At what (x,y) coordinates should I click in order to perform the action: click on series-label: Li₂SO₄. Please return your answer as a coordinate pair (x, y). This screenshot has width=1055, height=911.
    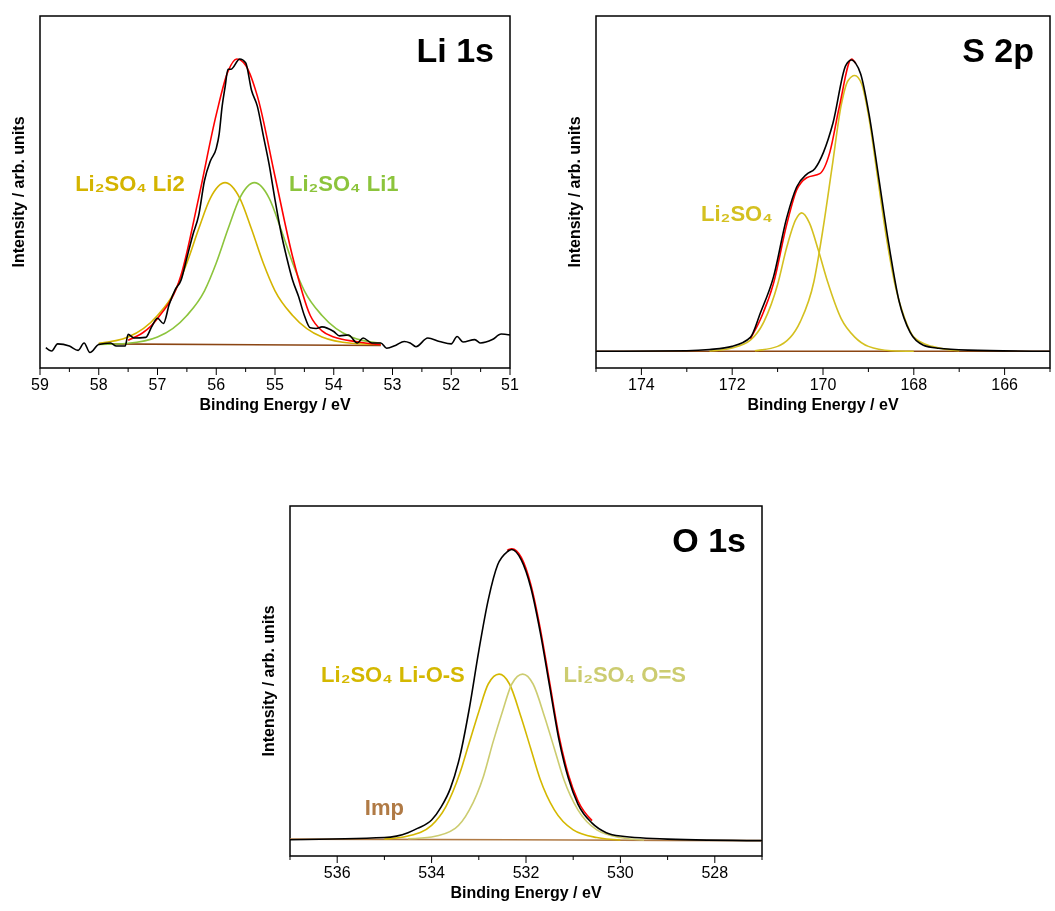
    Looking at the image, I should click on (737, 213).